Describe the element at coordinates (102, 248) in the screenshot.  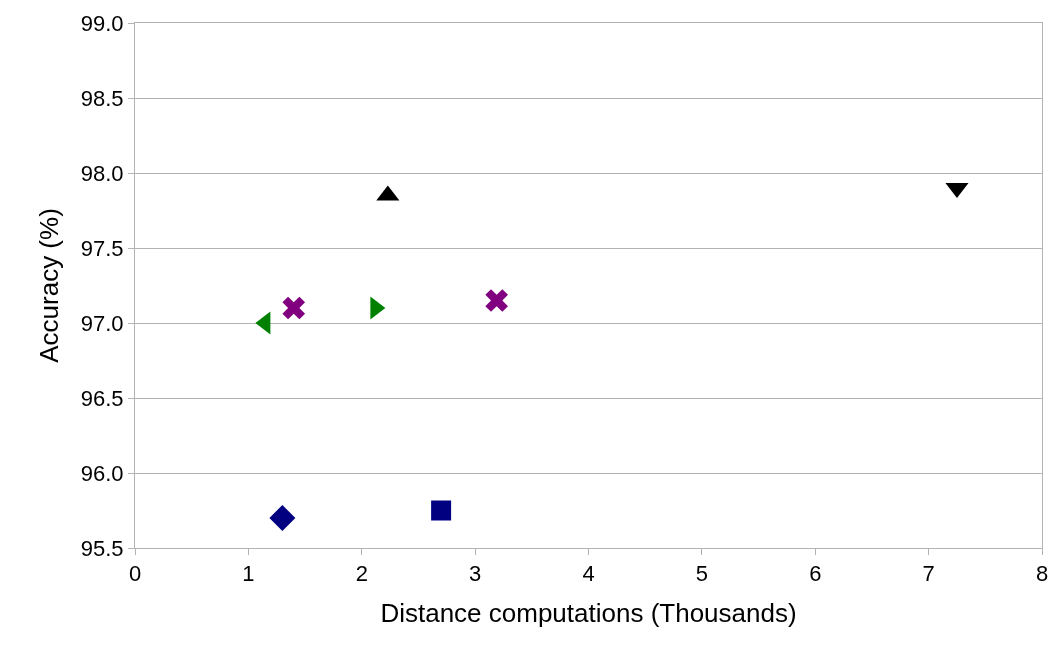
I see `y-tick-label: 97.5` at that location.